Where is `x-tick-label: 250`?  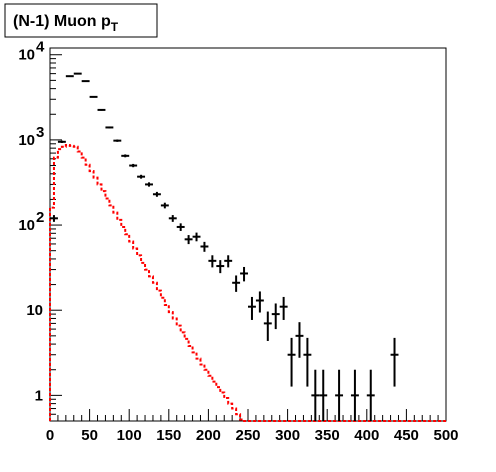
x-tick-label: 250 is located at coordinates (247, 435).